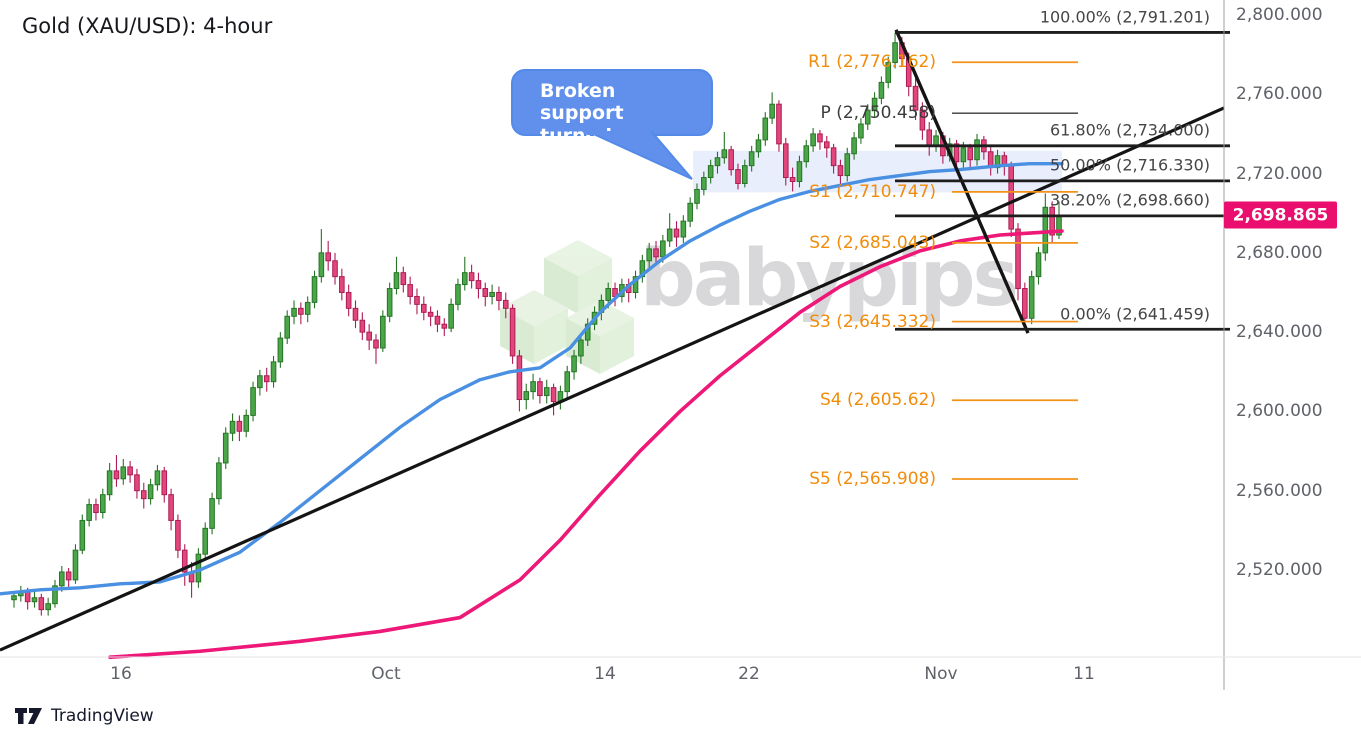 Image resolution: width=1361 pixels, height=750 pixels. What do you see at coordinates (829, 279) in the screenshot?
I see `watermark-text: babypips` at bounding box center [829, 279].